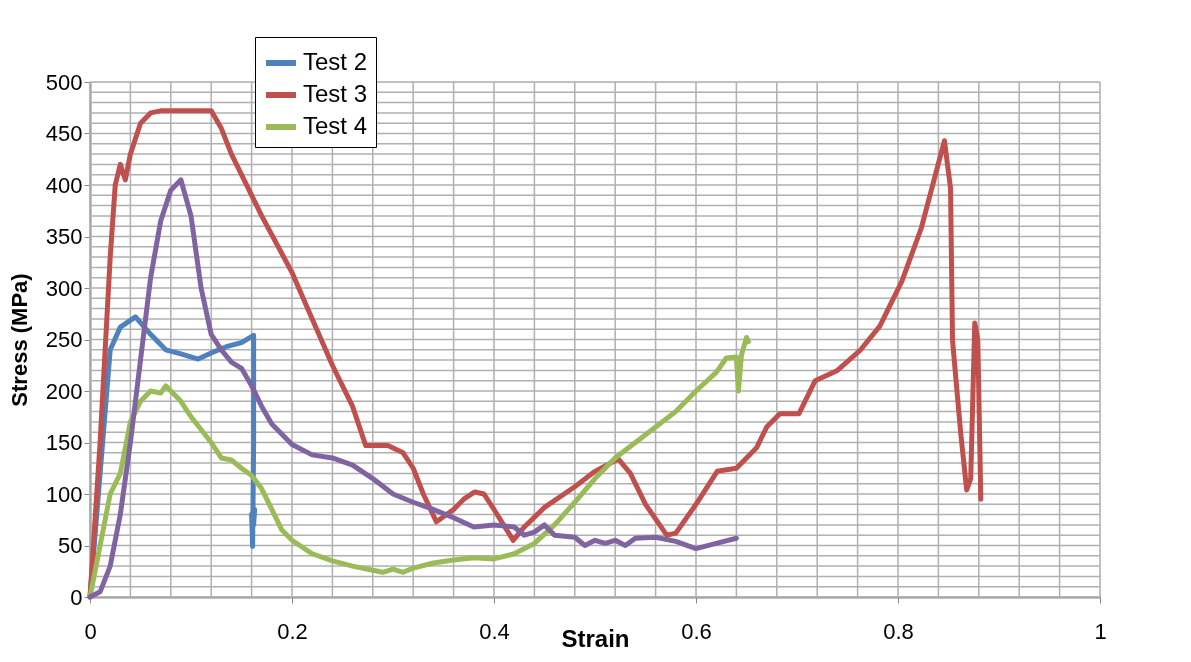 This screenshot has height=662, width=1191. Describe the element at coordinates (64, 82) in the screenshot. I see `y-tick-label: 500` at that location.